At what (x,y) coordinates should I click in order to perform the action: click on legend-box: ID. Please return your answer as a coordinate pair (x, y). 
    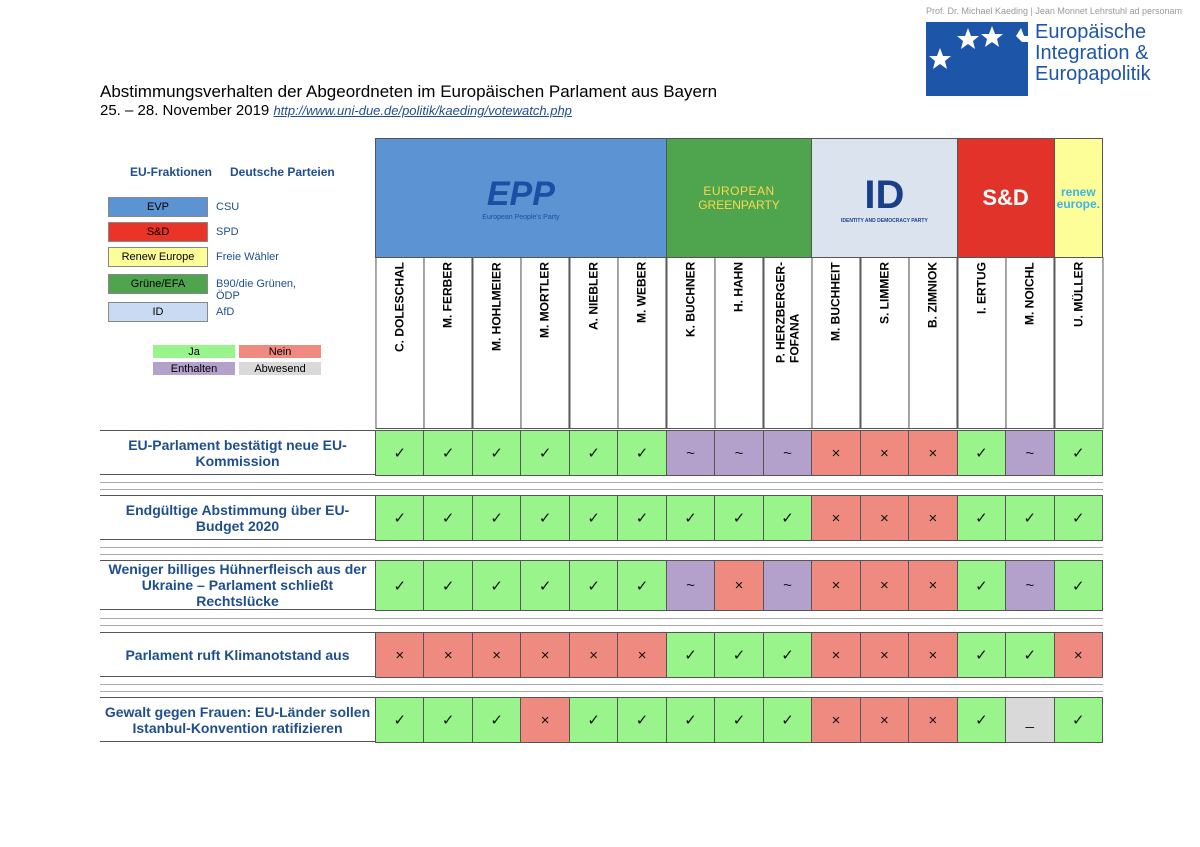
    Looking at the image, I should click on (158, 312).